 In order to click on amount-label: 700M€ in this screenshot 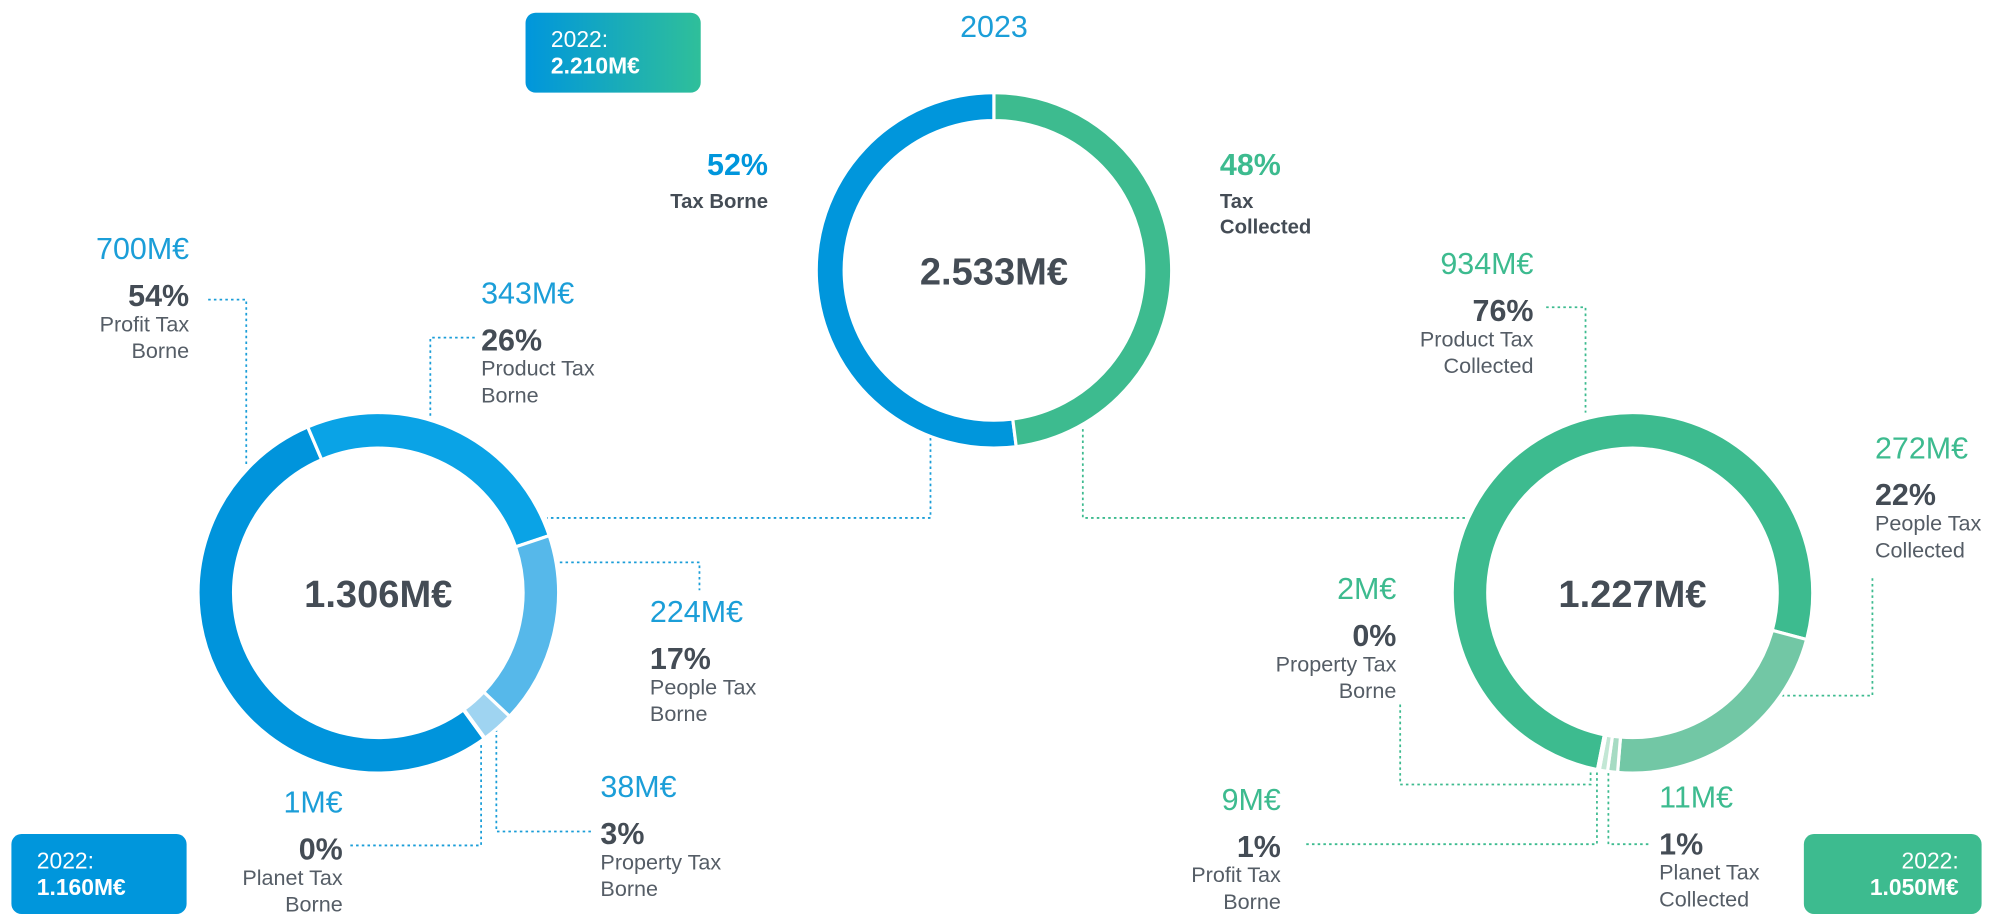, I will do `click(142, 249)`.